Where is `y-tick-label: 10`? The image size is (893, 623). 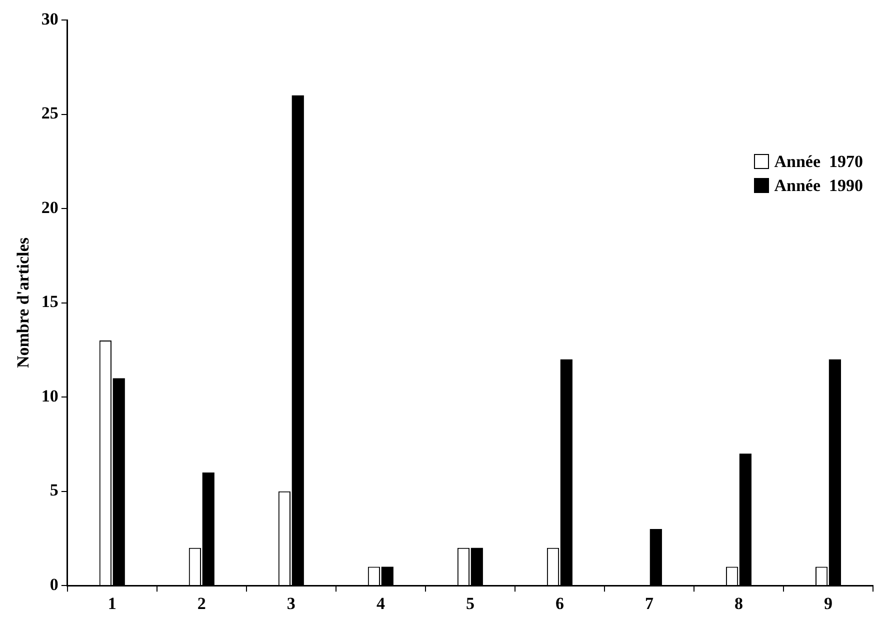
y-tick-label: 10 is located at coordinates (49, 396).